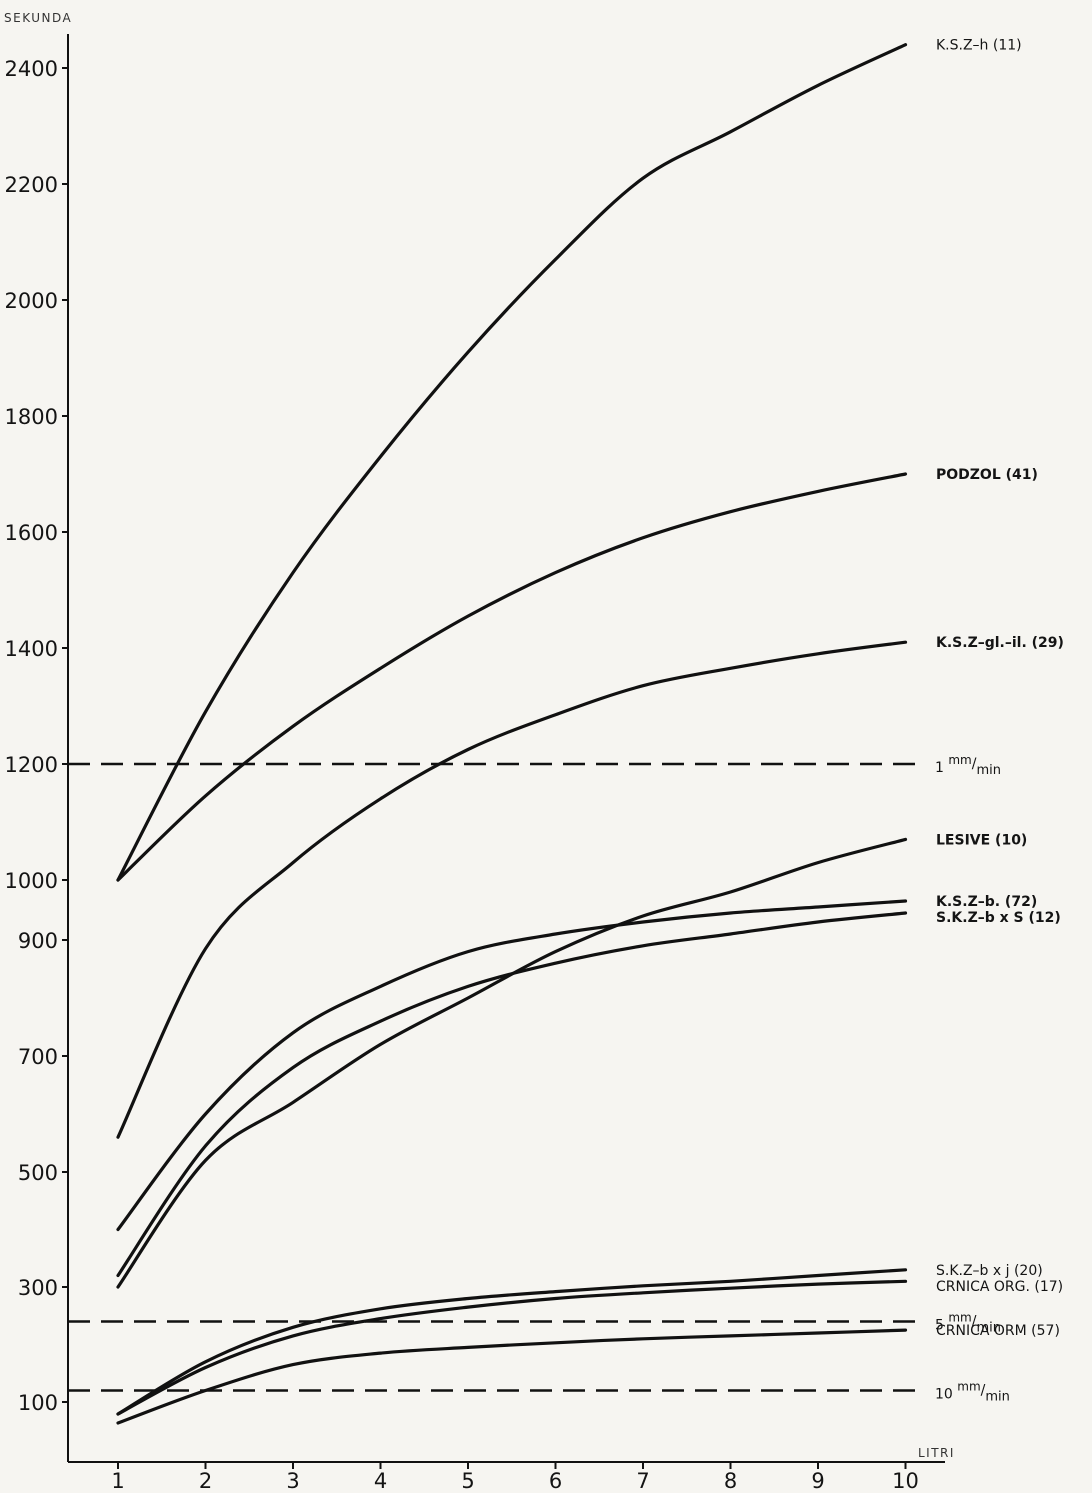 This screenshot has height=1493, width=1092. Describe the element at coordinates (117, 1481) in the screenshot. I see `x-tick-label: 1` at that location.